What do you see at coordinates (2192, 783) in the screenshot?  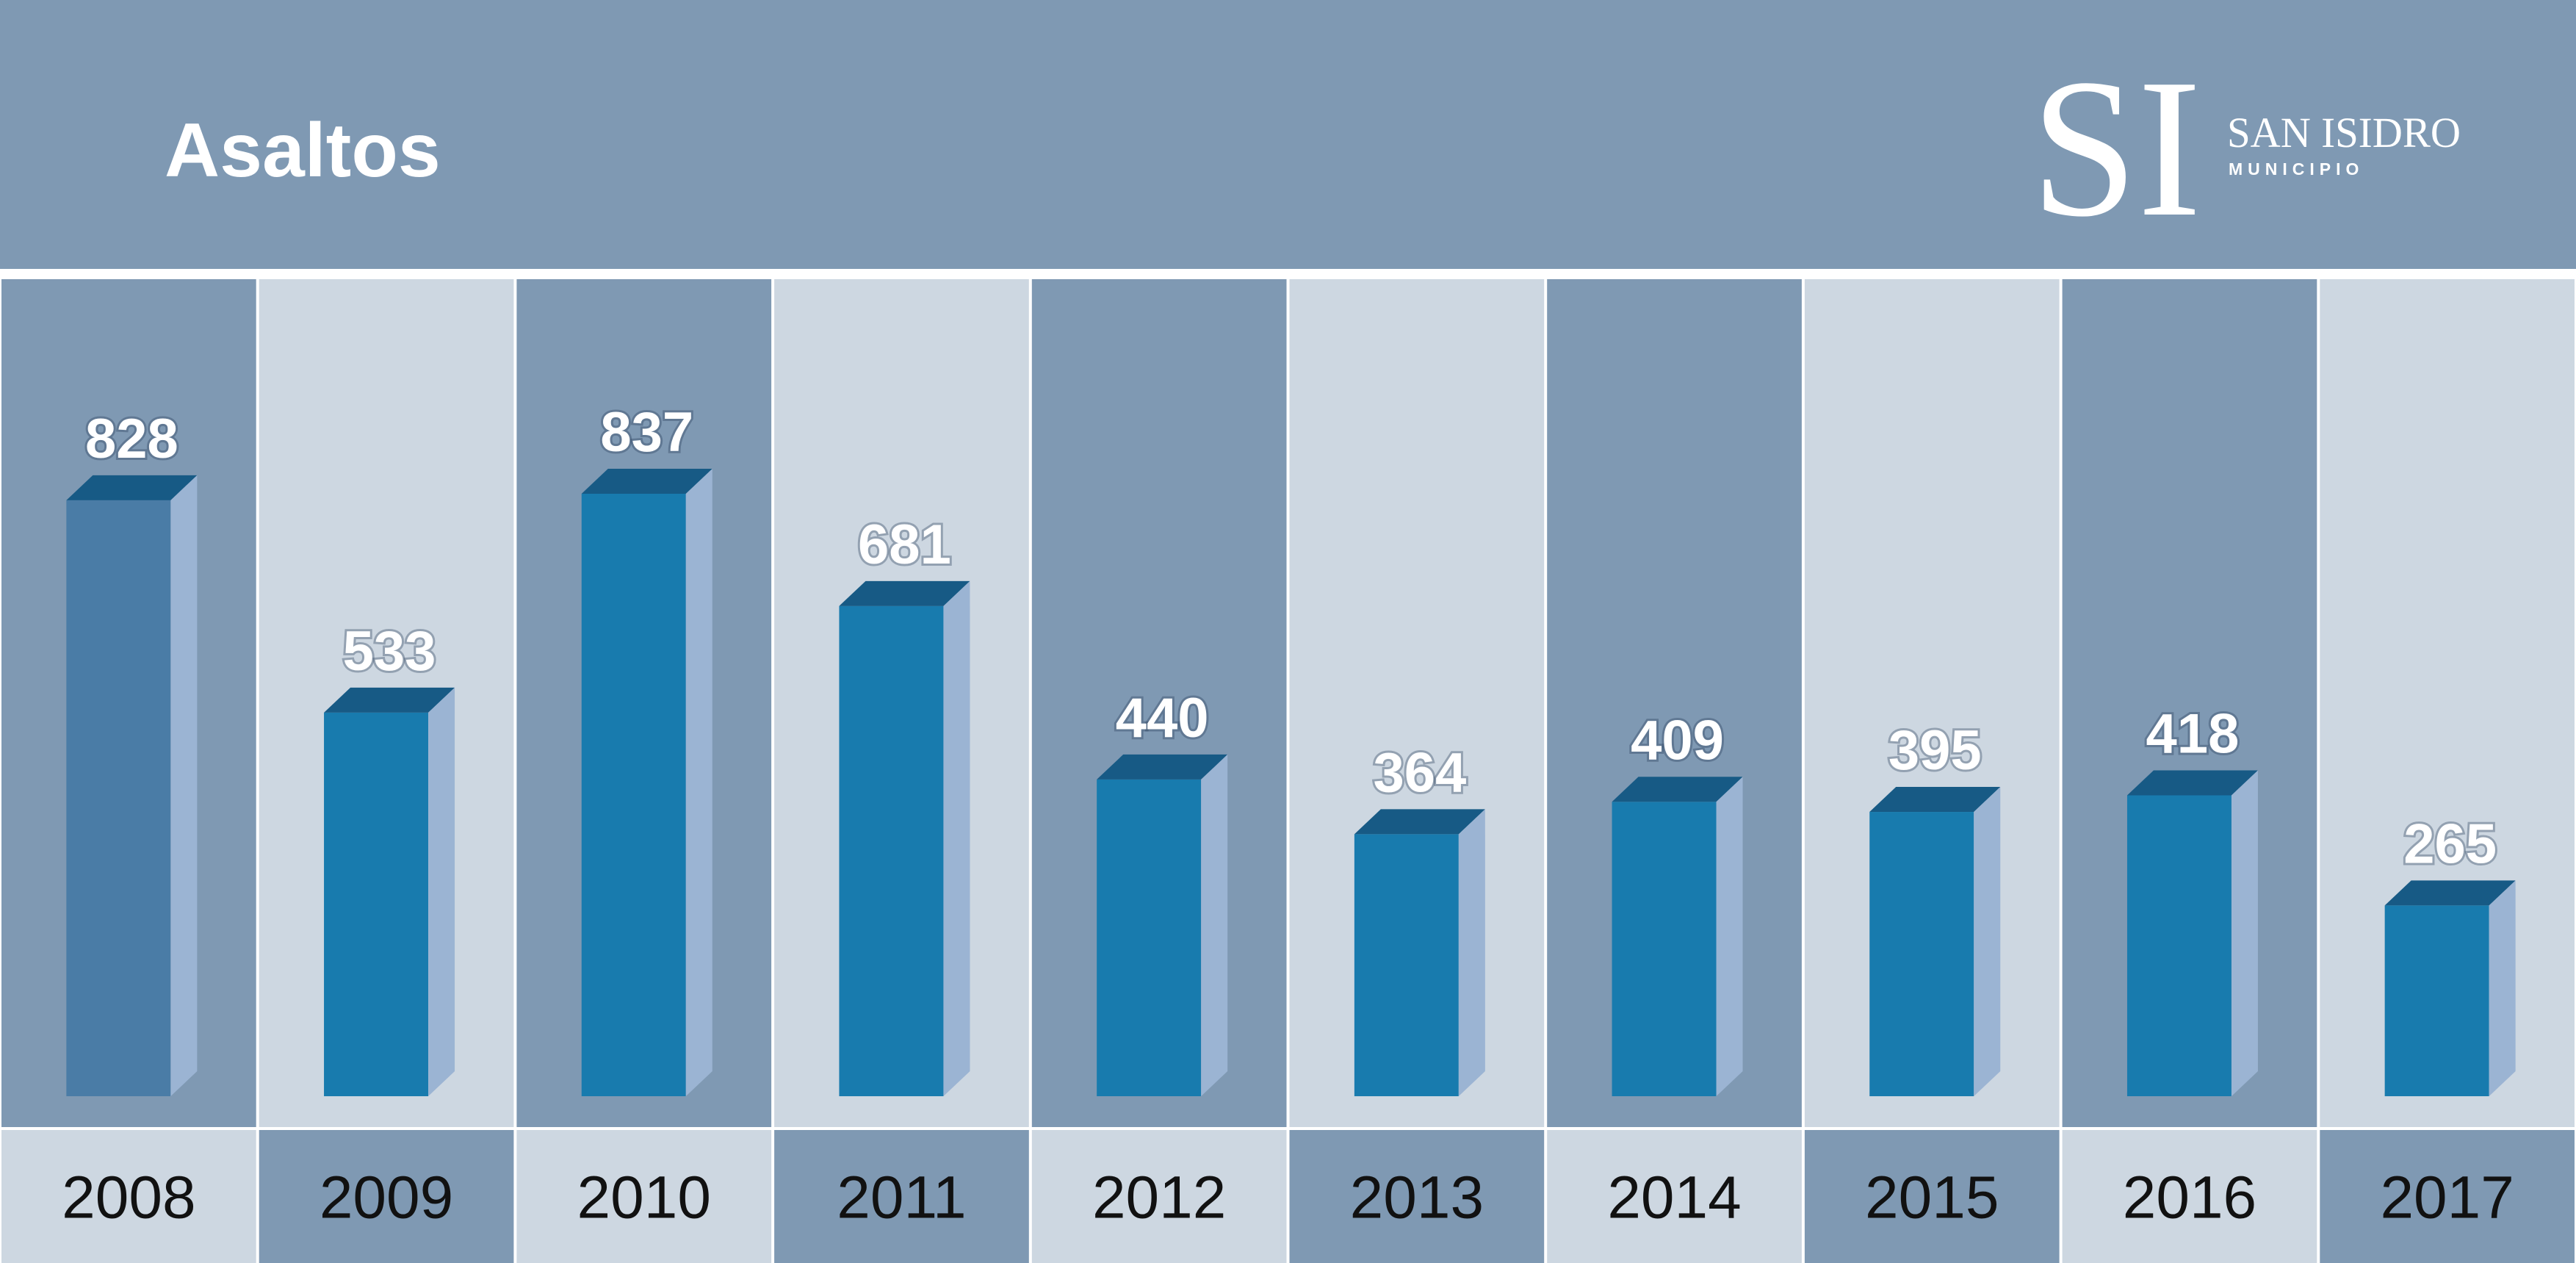 I see `bar-top-2016` at bounding box center [2192, 783].